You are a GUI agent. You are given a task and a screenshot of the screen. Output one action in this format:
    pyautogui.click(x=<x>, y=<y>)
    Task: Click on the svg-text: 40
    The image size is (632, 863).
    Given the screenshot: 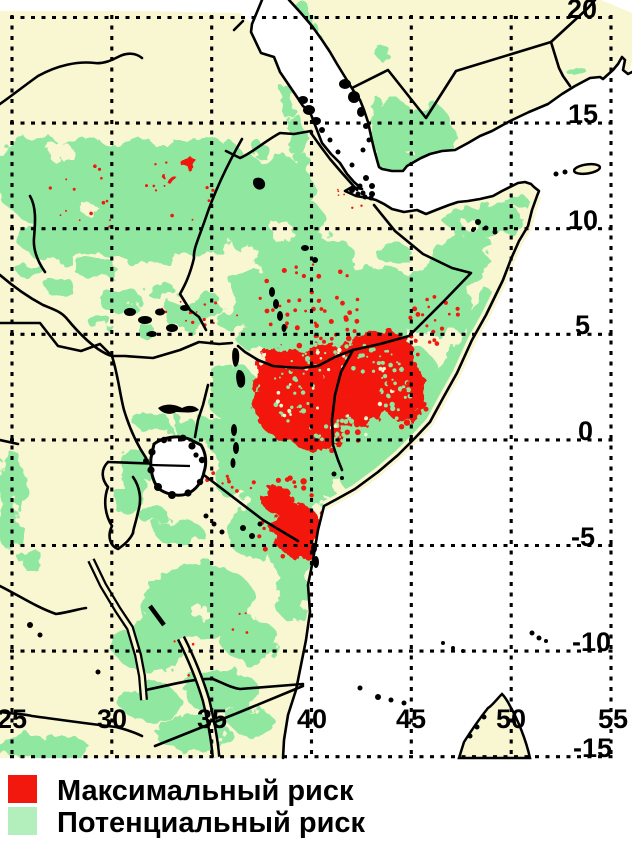 What is the action you would take?
    pyautogui.click(x=312, y=719)
    